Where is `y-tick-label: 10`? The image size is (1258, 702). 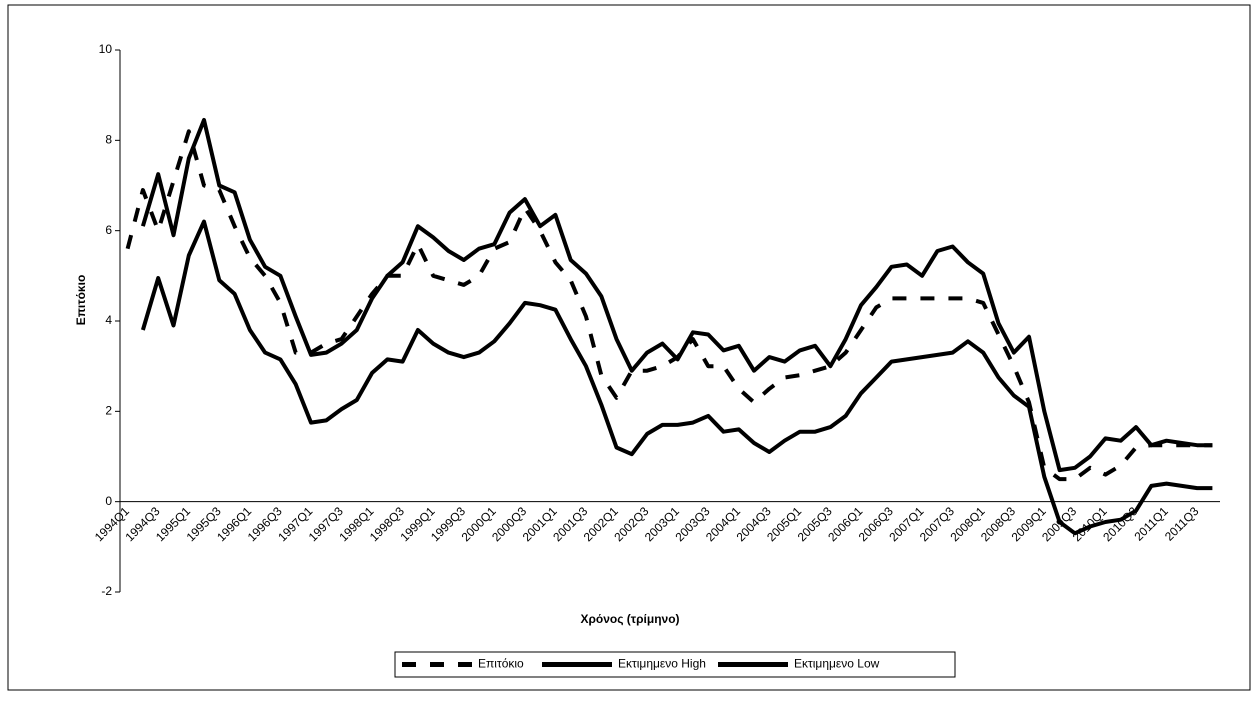
y-tick-label: 10 is located at coordinates (106, 49).